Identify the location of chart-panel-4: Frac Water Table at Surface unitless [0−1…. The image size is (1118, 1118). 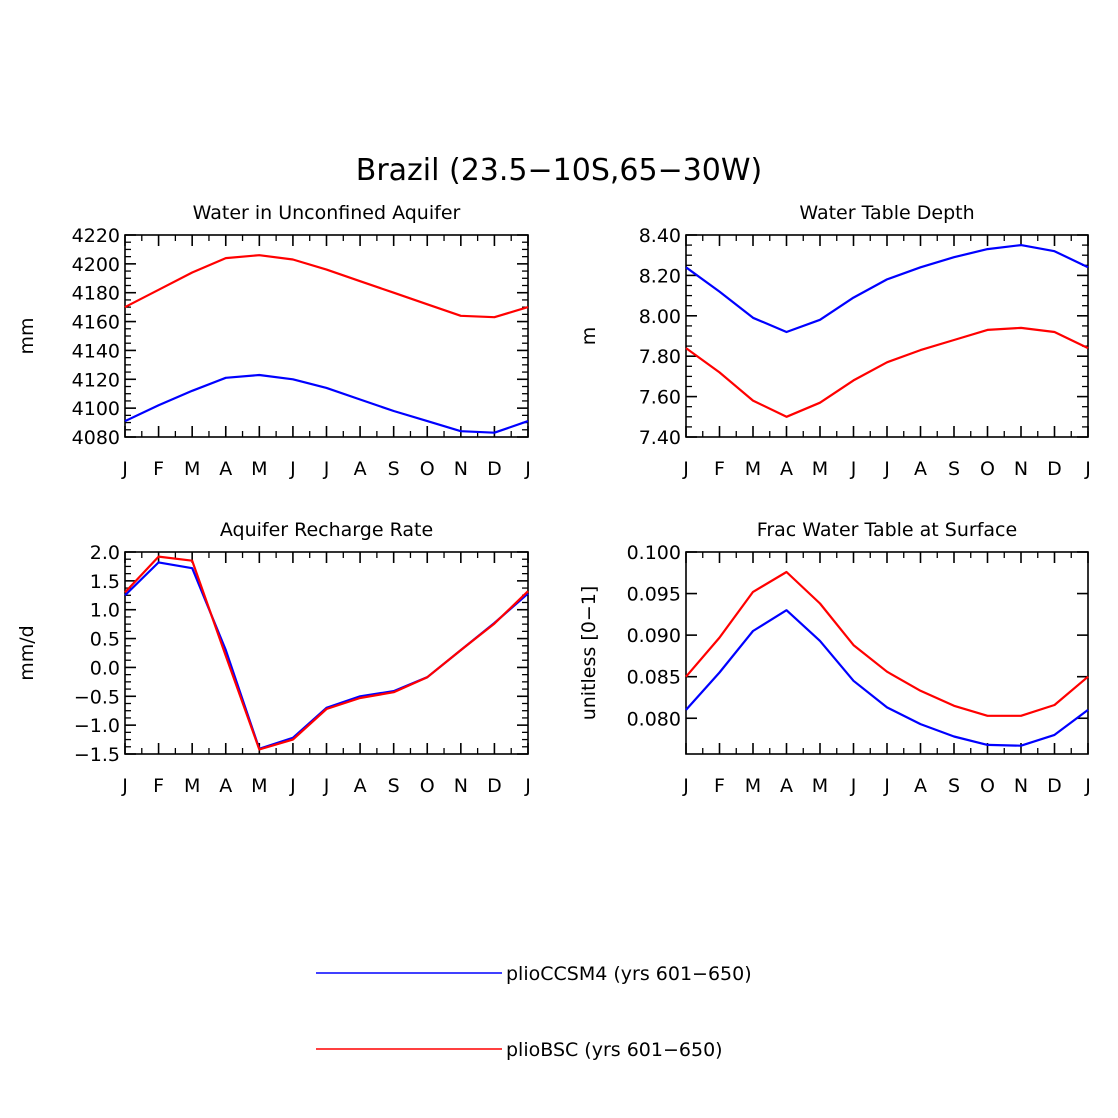
(834, 658).